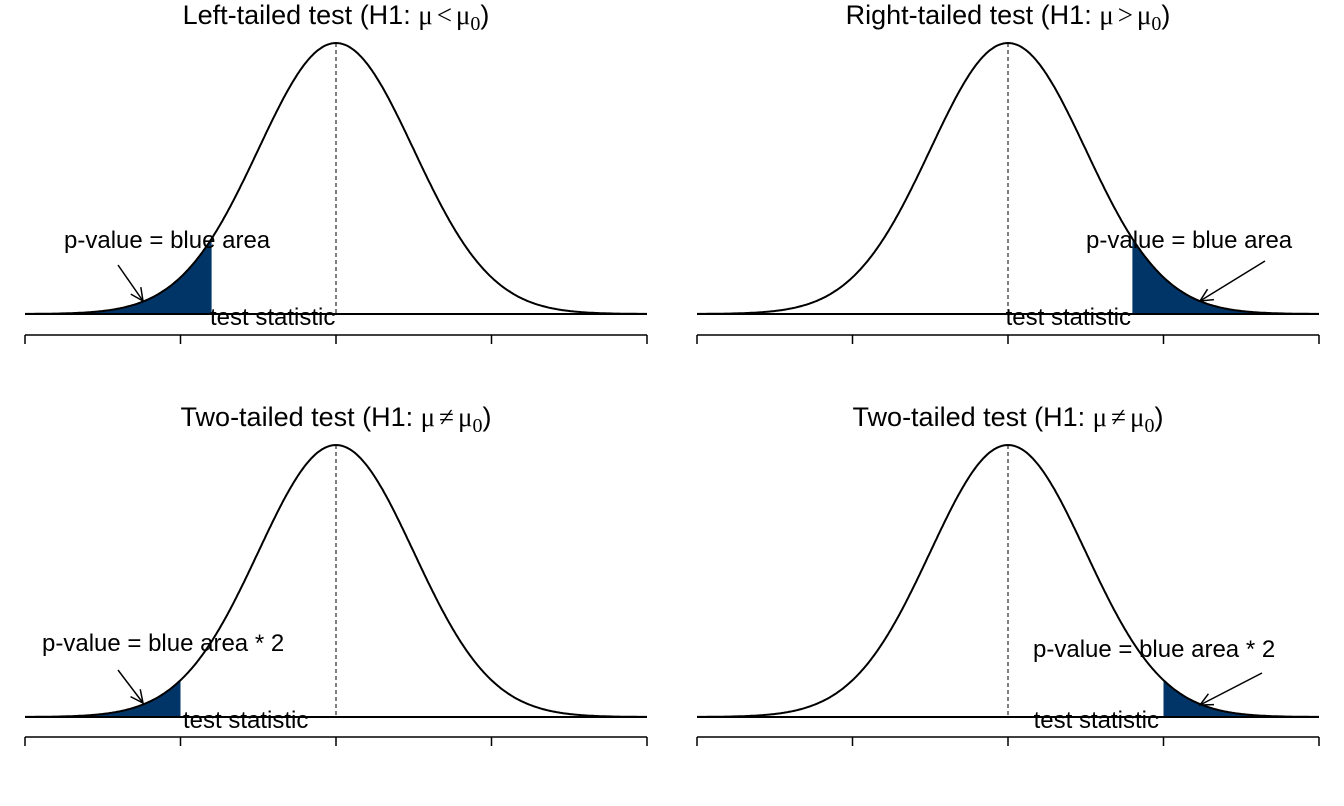 This screenshot has height=806, width=1344. What do you see at coordinates (301, 15) in the screenshot?
I see `title-text: Left-tailed test (H1:` at bounding box center [301, 15].